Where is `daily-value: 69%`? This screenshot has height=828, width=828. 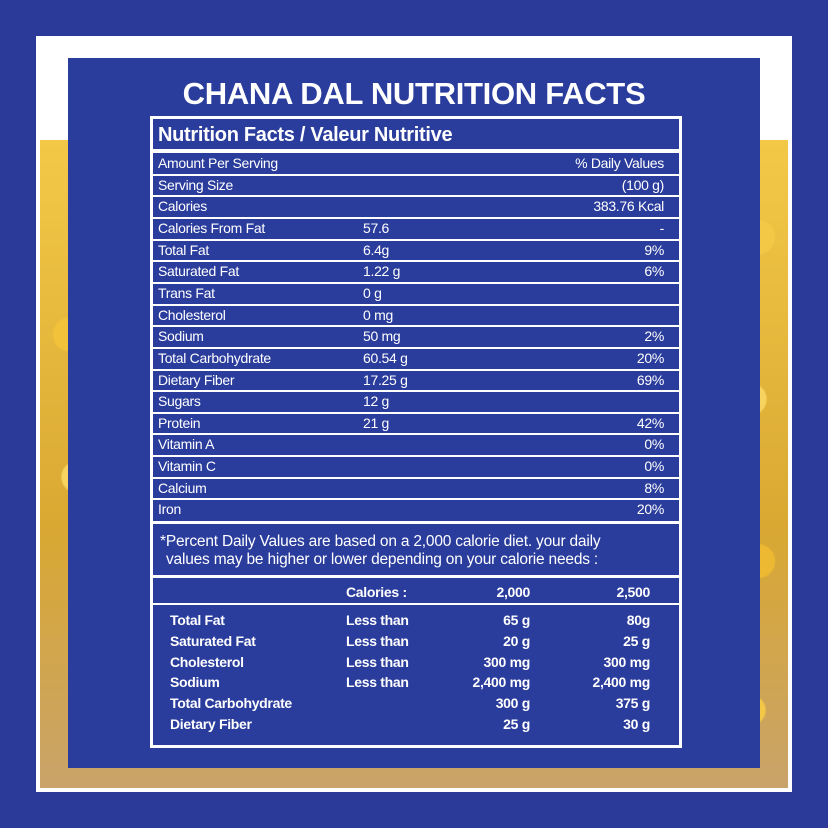
daily-value: 69% is located at coordinates (650, 379).